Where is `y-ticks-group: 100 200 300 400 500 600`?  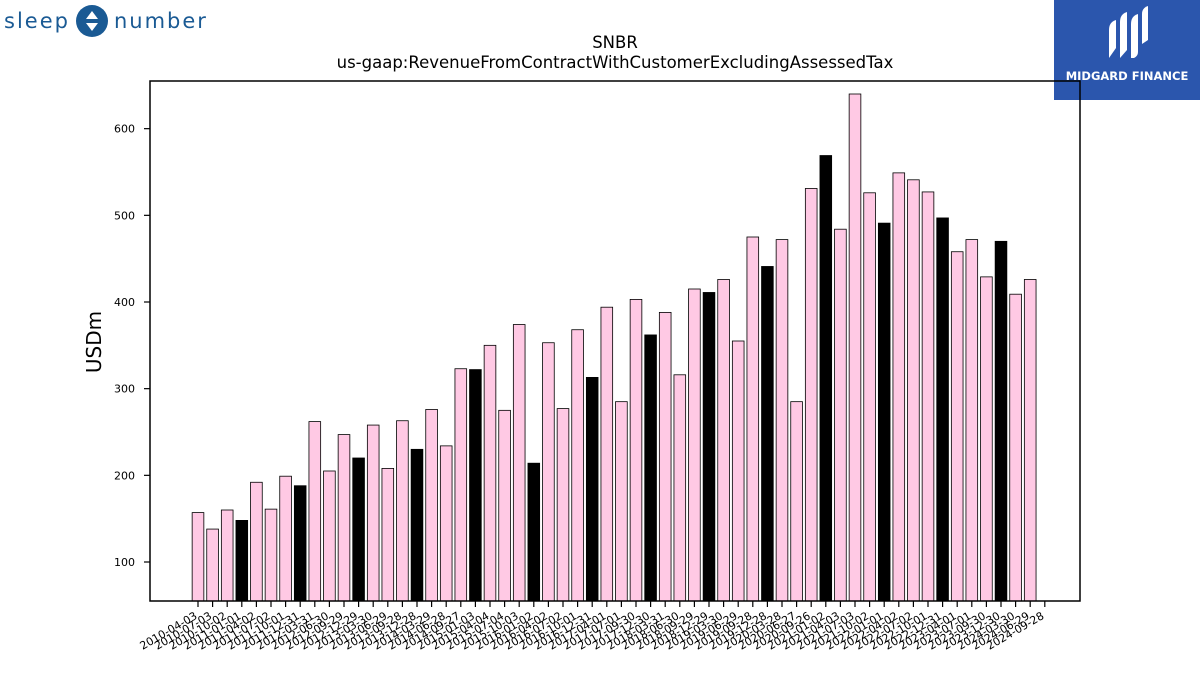
y-ticks-group: 100 200 300 400 500 600 is located at coordinates (132, 346).